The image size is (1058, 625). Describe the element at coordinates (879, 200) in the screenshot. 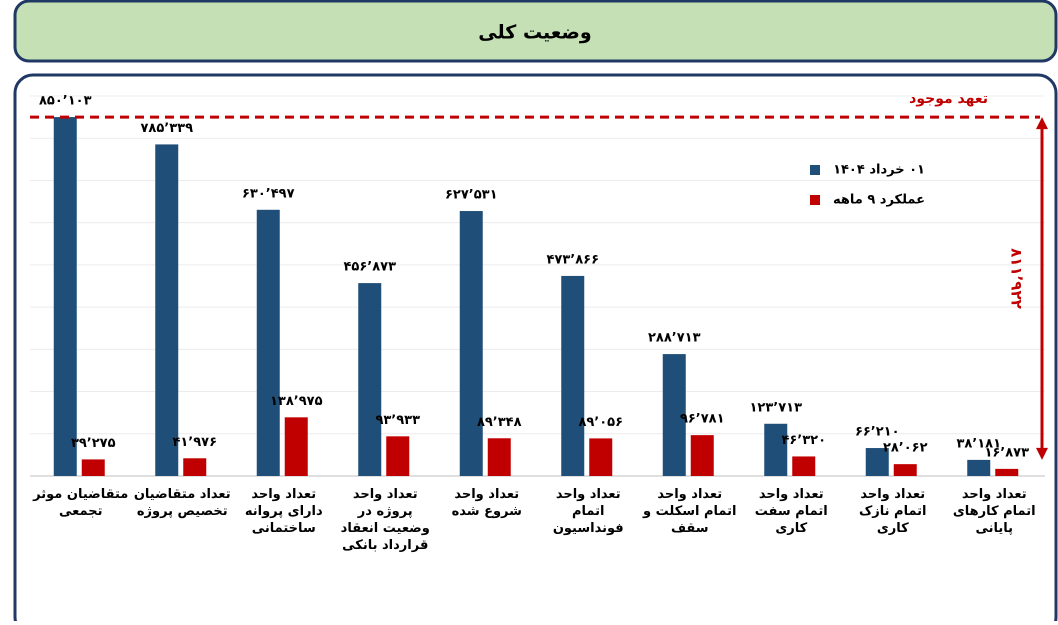

I see `legend-label: عملکرد ۹ ماهه` at that location.